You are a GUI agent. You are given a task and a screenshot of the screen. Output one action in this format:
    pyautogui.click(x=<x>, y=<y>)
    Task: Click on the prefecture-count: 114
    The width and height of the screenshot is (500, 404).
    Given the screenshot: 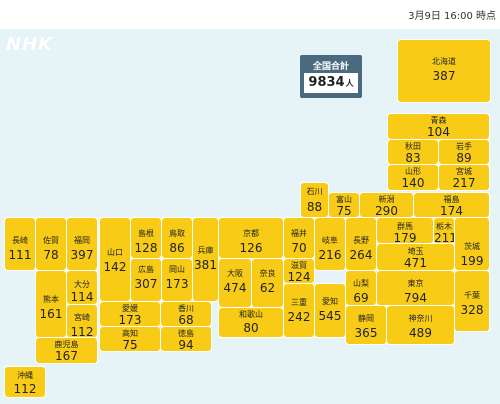 What is the action you would take?
    pyautogui.click(x=82, y=297)
    